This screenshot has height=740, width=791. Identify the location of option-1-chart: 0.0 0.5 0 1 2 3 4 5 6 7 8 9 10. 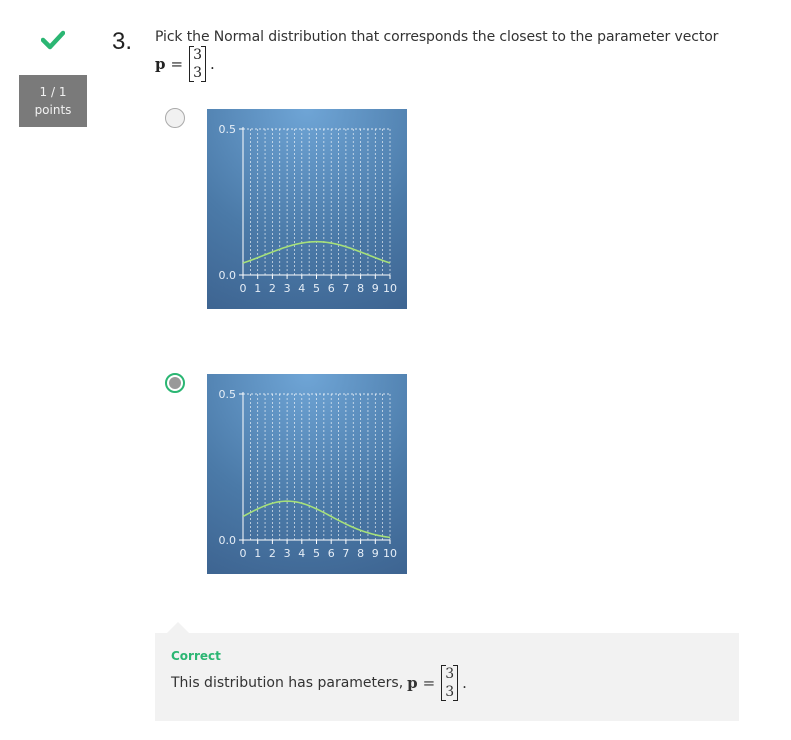
(307, 209).